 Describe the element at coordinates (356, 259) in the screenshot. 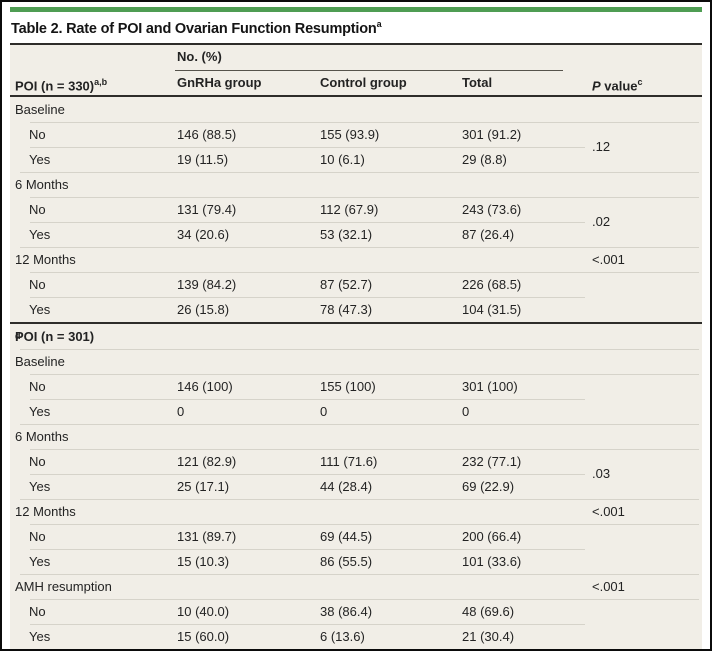

I see `section-header-row: 12 Months <.001` at that location.